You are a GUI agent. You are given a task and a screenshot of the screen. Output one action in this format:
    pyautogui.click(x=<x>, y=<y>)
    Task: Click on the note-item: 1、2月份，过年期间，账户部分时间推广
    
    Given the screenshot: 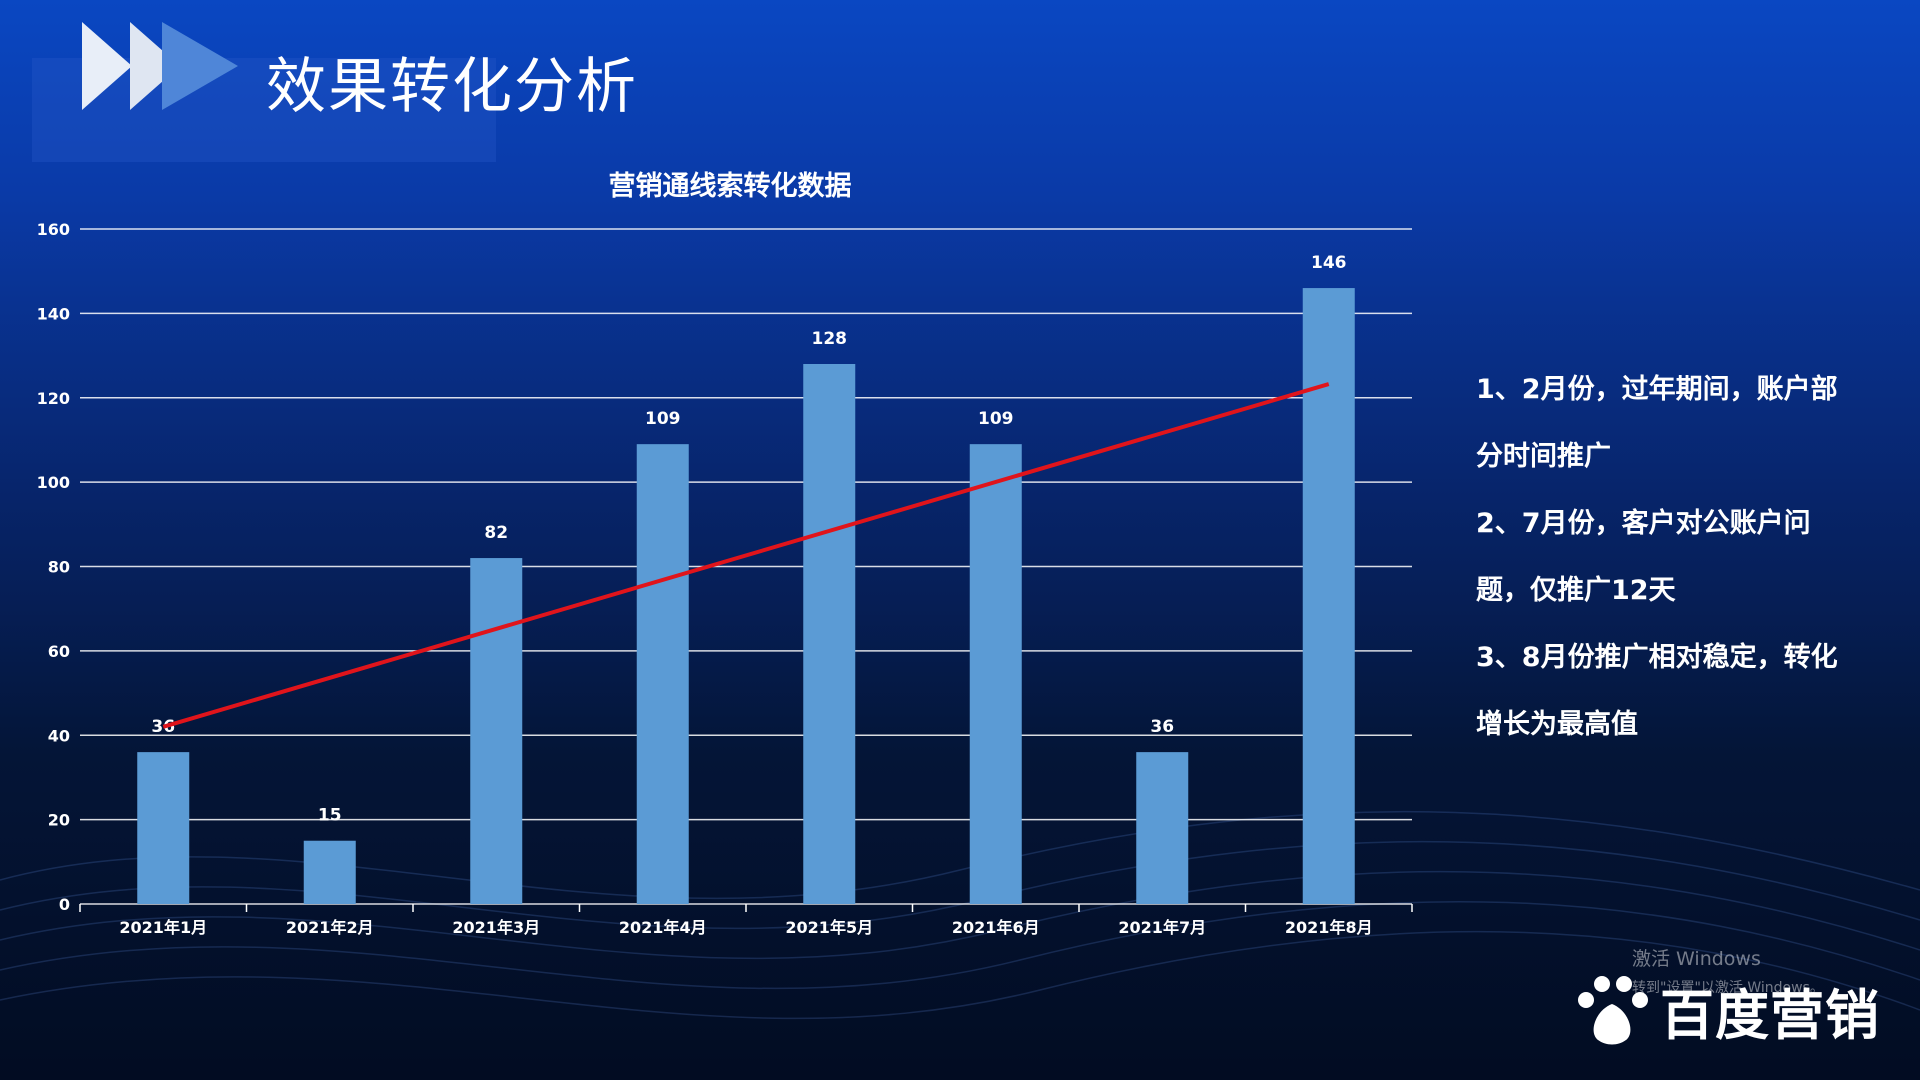 What is the action you would take?
    pyautogui.click(x=1657, y=423)
    